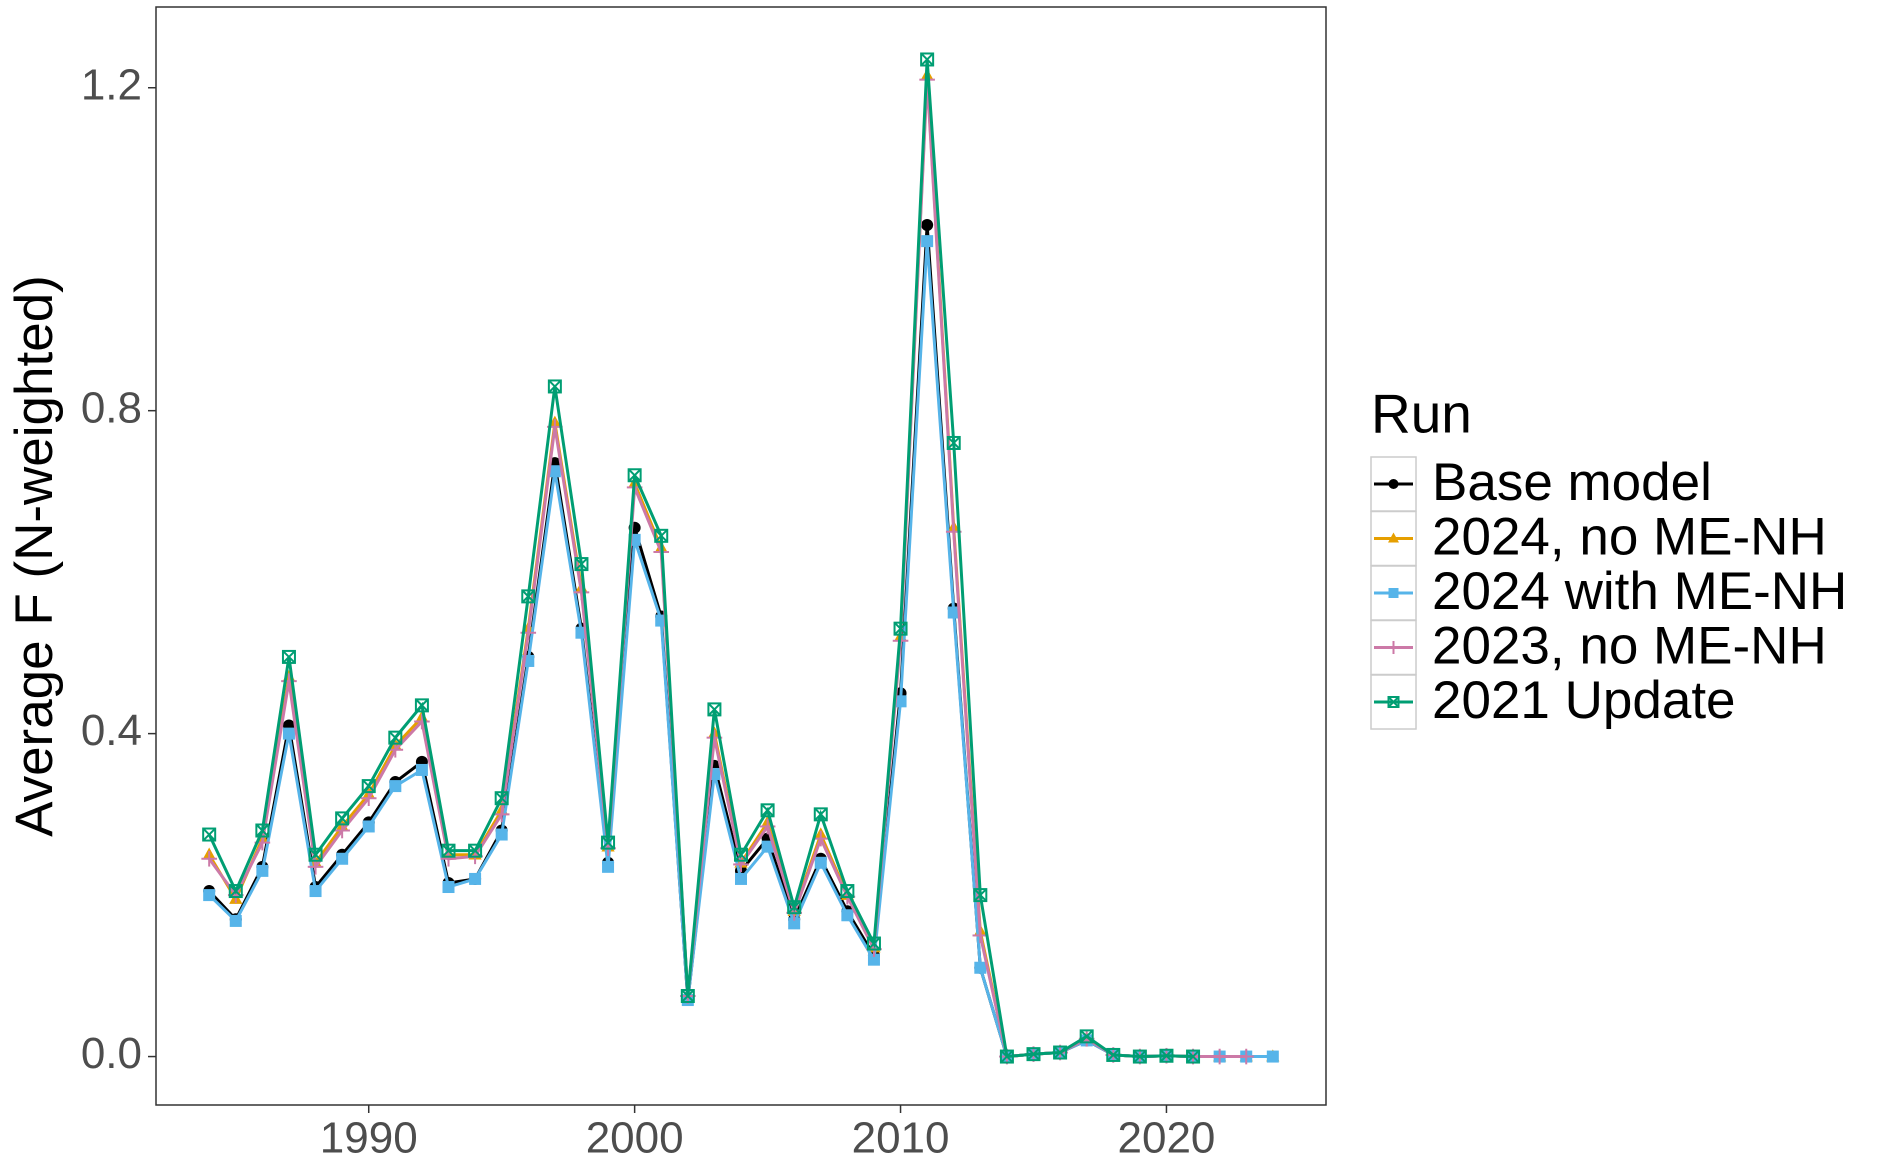 Image resolution: width=1897 pixels, height=1161 pixels. I want to click on legend-label: 2024, no ME-NH, so click(1629, 537).